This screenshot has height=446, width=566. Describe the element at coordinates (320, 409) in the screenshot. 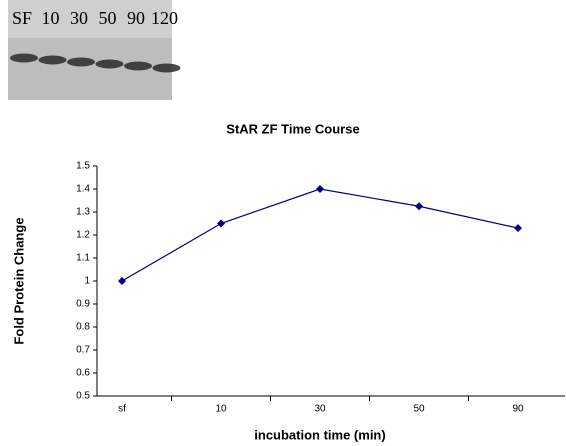

I see `x-tick-label: 30` at that location.